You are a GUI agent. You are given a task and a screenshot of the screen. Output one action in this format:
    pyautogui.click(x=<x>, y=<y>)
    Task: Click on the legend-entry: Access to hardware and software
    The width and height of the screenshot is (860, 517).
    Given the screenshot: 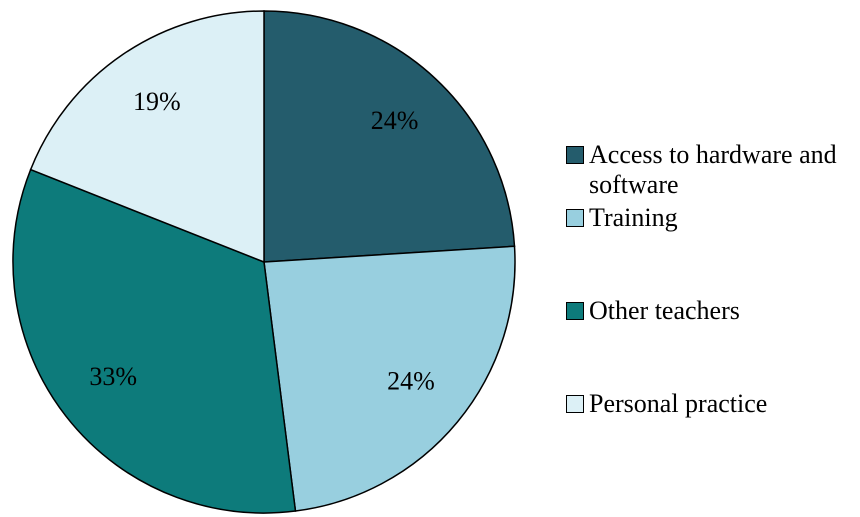 What is the action you would take?
    pyautogui.click(x=710, y=170)
    